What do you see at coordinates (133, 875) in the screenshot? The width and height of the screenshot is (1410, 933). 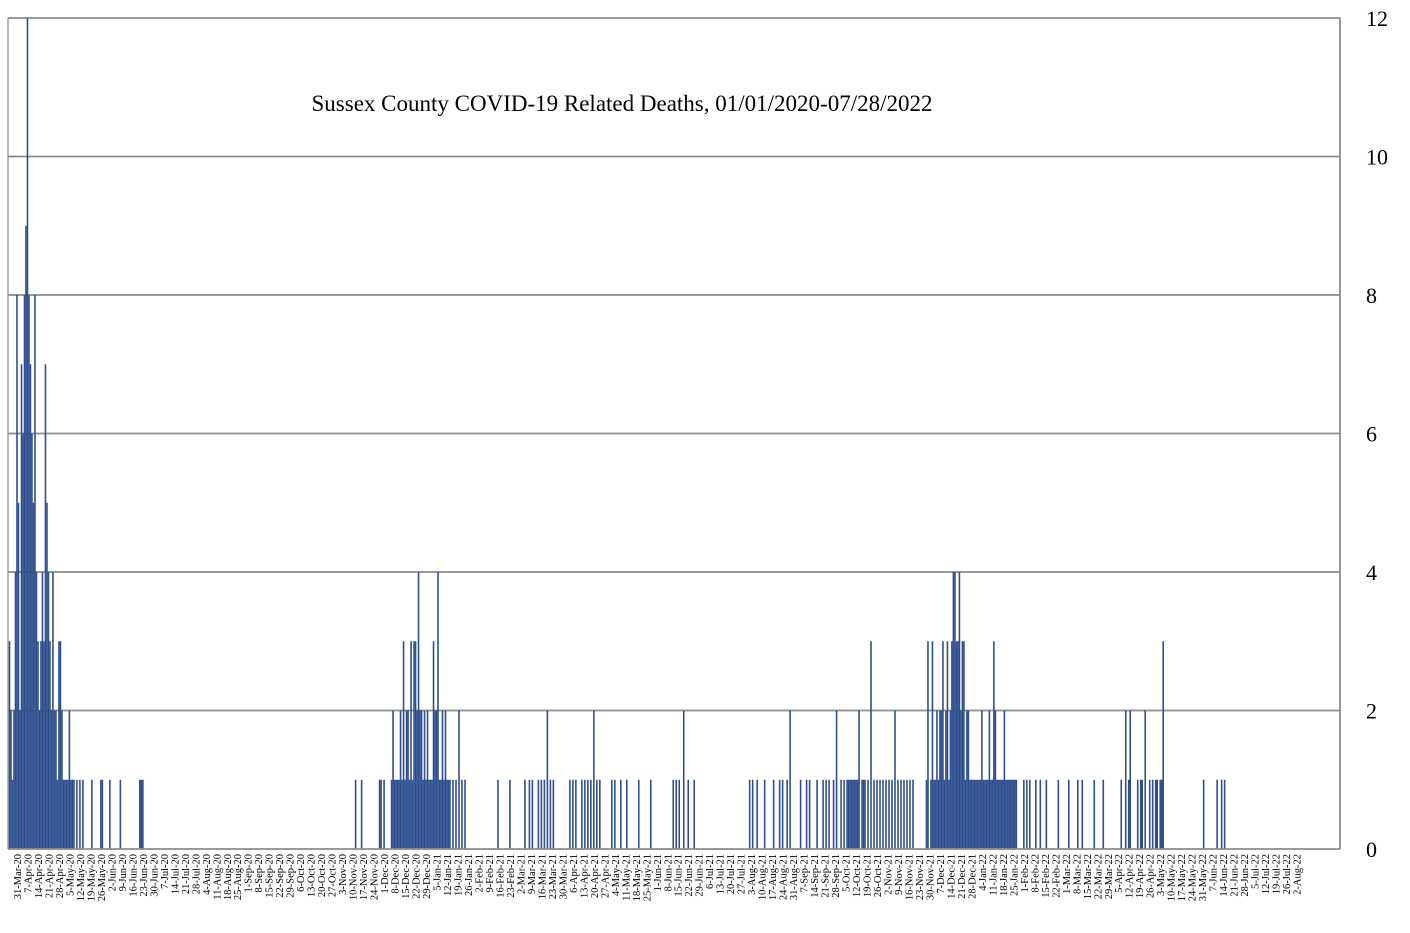 I see `x-tick-label: 16-Jun-20` at bounding box center [133, 875].